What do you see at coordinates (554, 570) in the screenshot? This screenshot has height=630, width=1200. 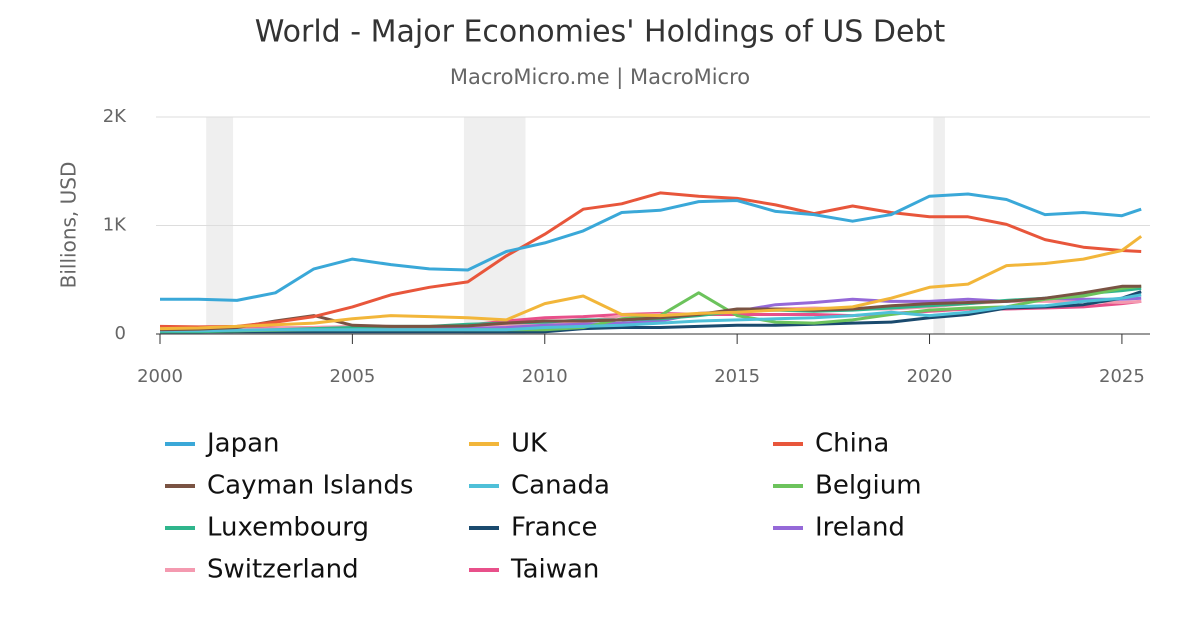 I see `legend-label: Taiwan` at bounding box center [554, 570].